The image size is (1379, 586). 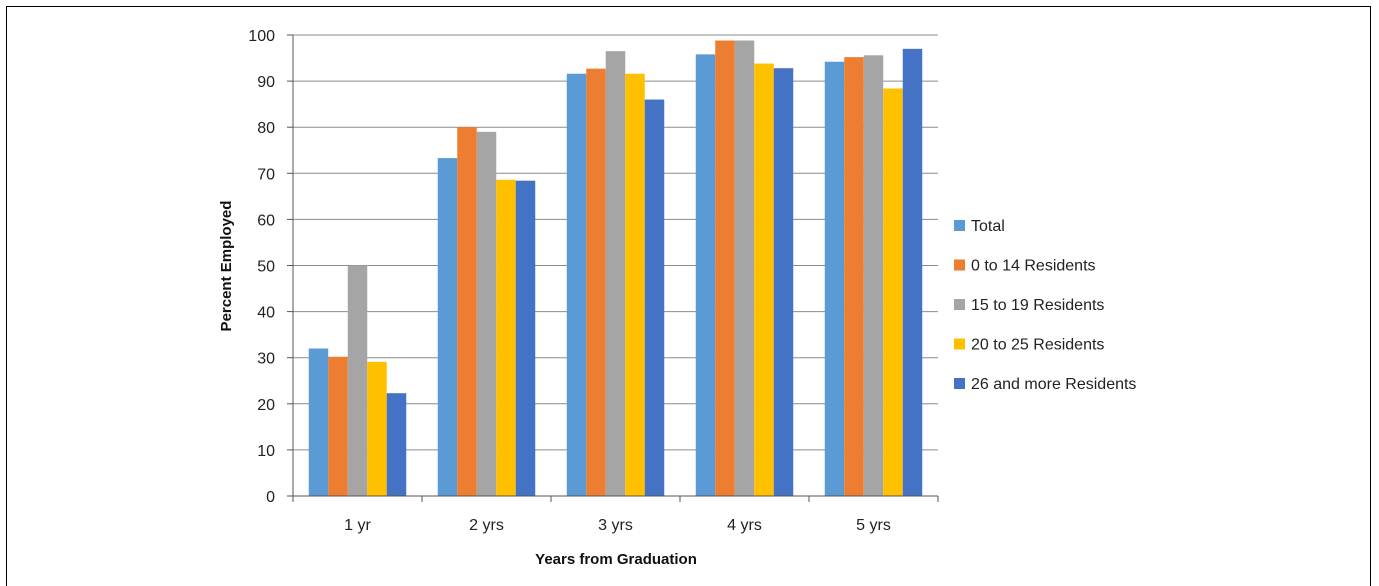 I want to click on y-axis-title: Percent Employed, so click(x=226, y=266).